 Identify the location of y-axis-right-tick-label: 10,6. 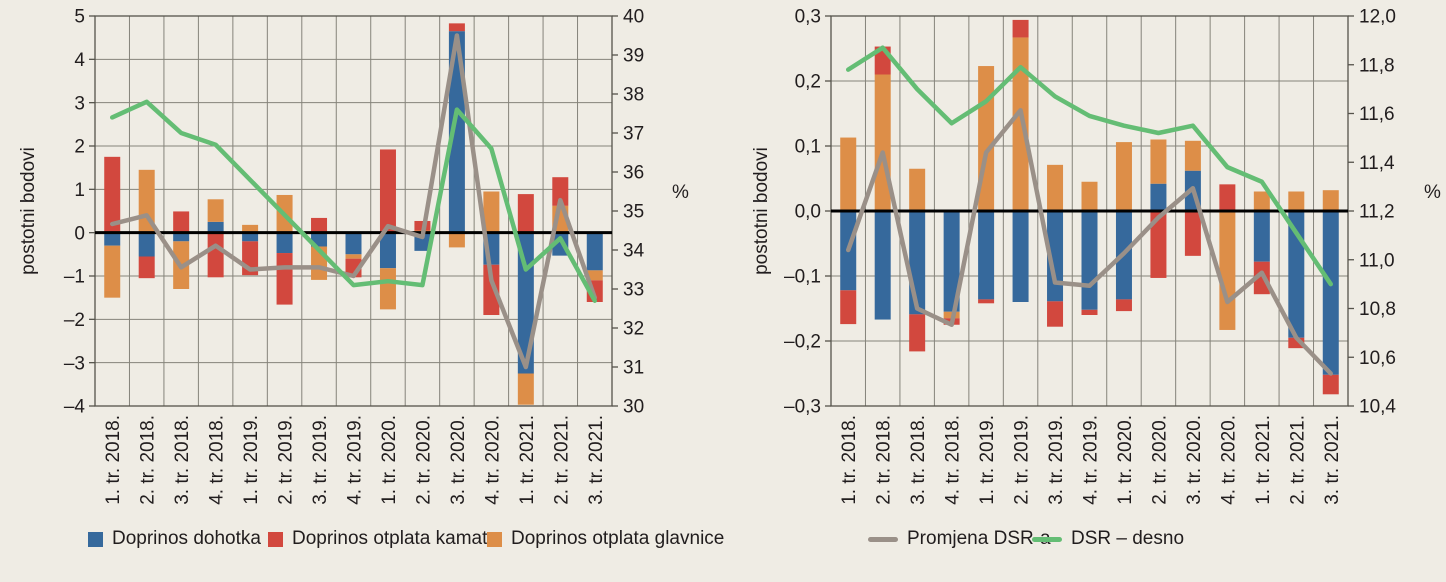
(1377, 358).